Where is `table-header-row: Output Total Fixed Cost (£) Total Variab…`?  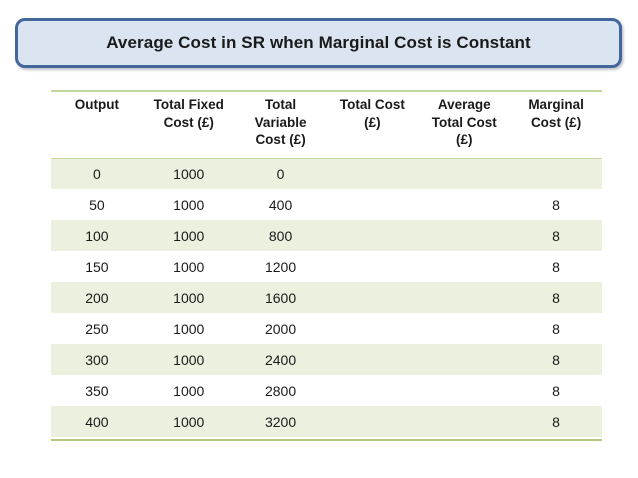 table-header-row: Output Total Fixed Cost (£) Total Variab… is located at coordinates (326, 125).